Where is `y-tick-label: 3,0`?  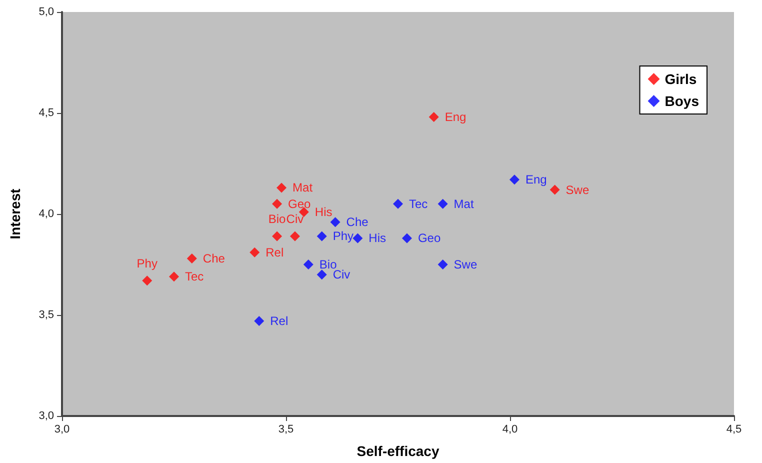
y-tick-label: 3,0 is located at coordinates (46, 416).